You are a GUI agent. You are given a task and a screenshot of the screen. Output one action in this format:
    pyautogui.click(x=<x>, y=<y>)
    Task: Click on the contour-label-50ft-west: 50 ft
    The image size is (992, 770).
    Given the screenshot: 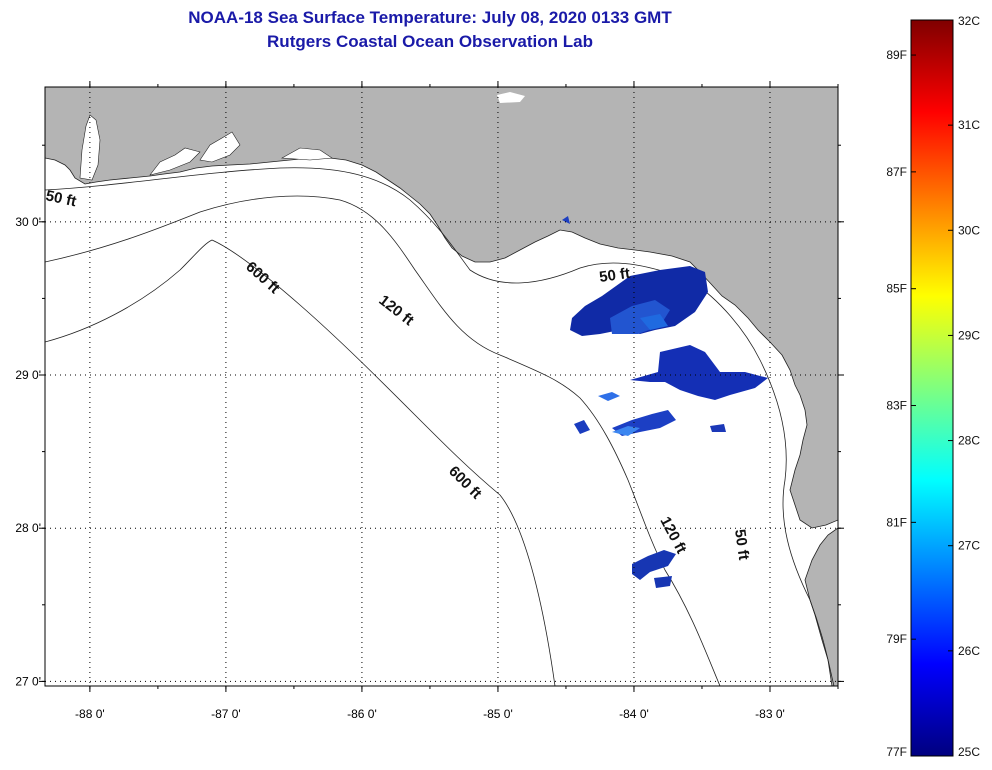 What is the action you would take?
    pyautogui.click(x=61, y=198)
    